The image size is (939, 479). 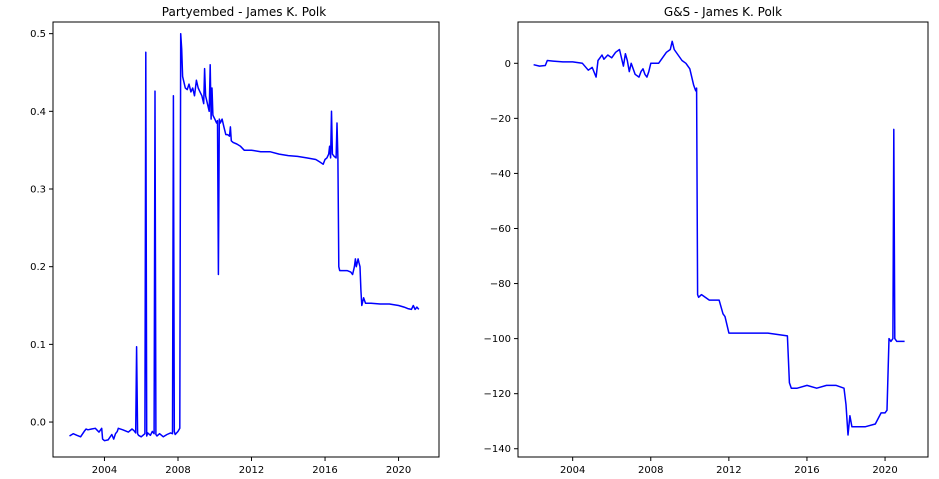 I want to click on y-tick-label: −40, so click(x=500, y=174).